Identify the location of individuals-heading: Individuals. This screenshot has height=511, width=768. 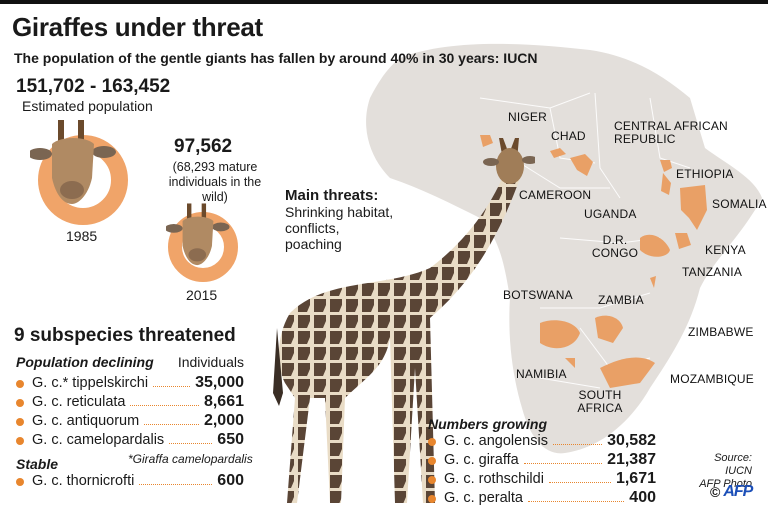
(210, 362).